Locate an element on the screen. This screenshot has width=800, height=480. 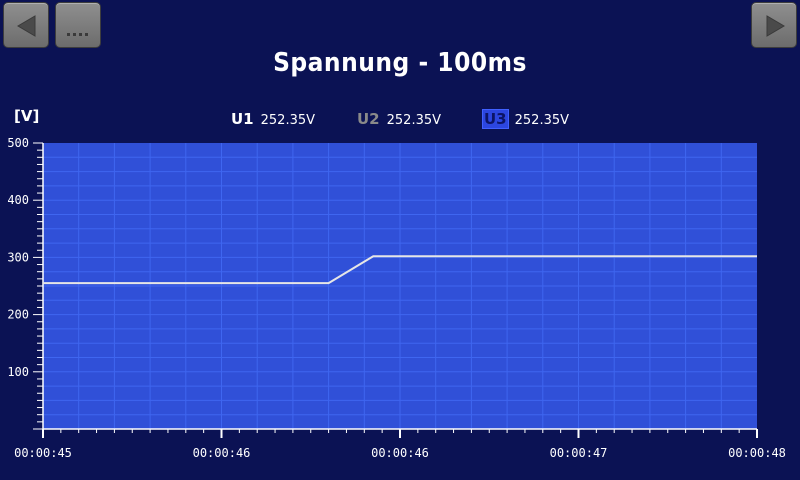
page-title: Spannung - 100ms is located at coordinates (400, 63).